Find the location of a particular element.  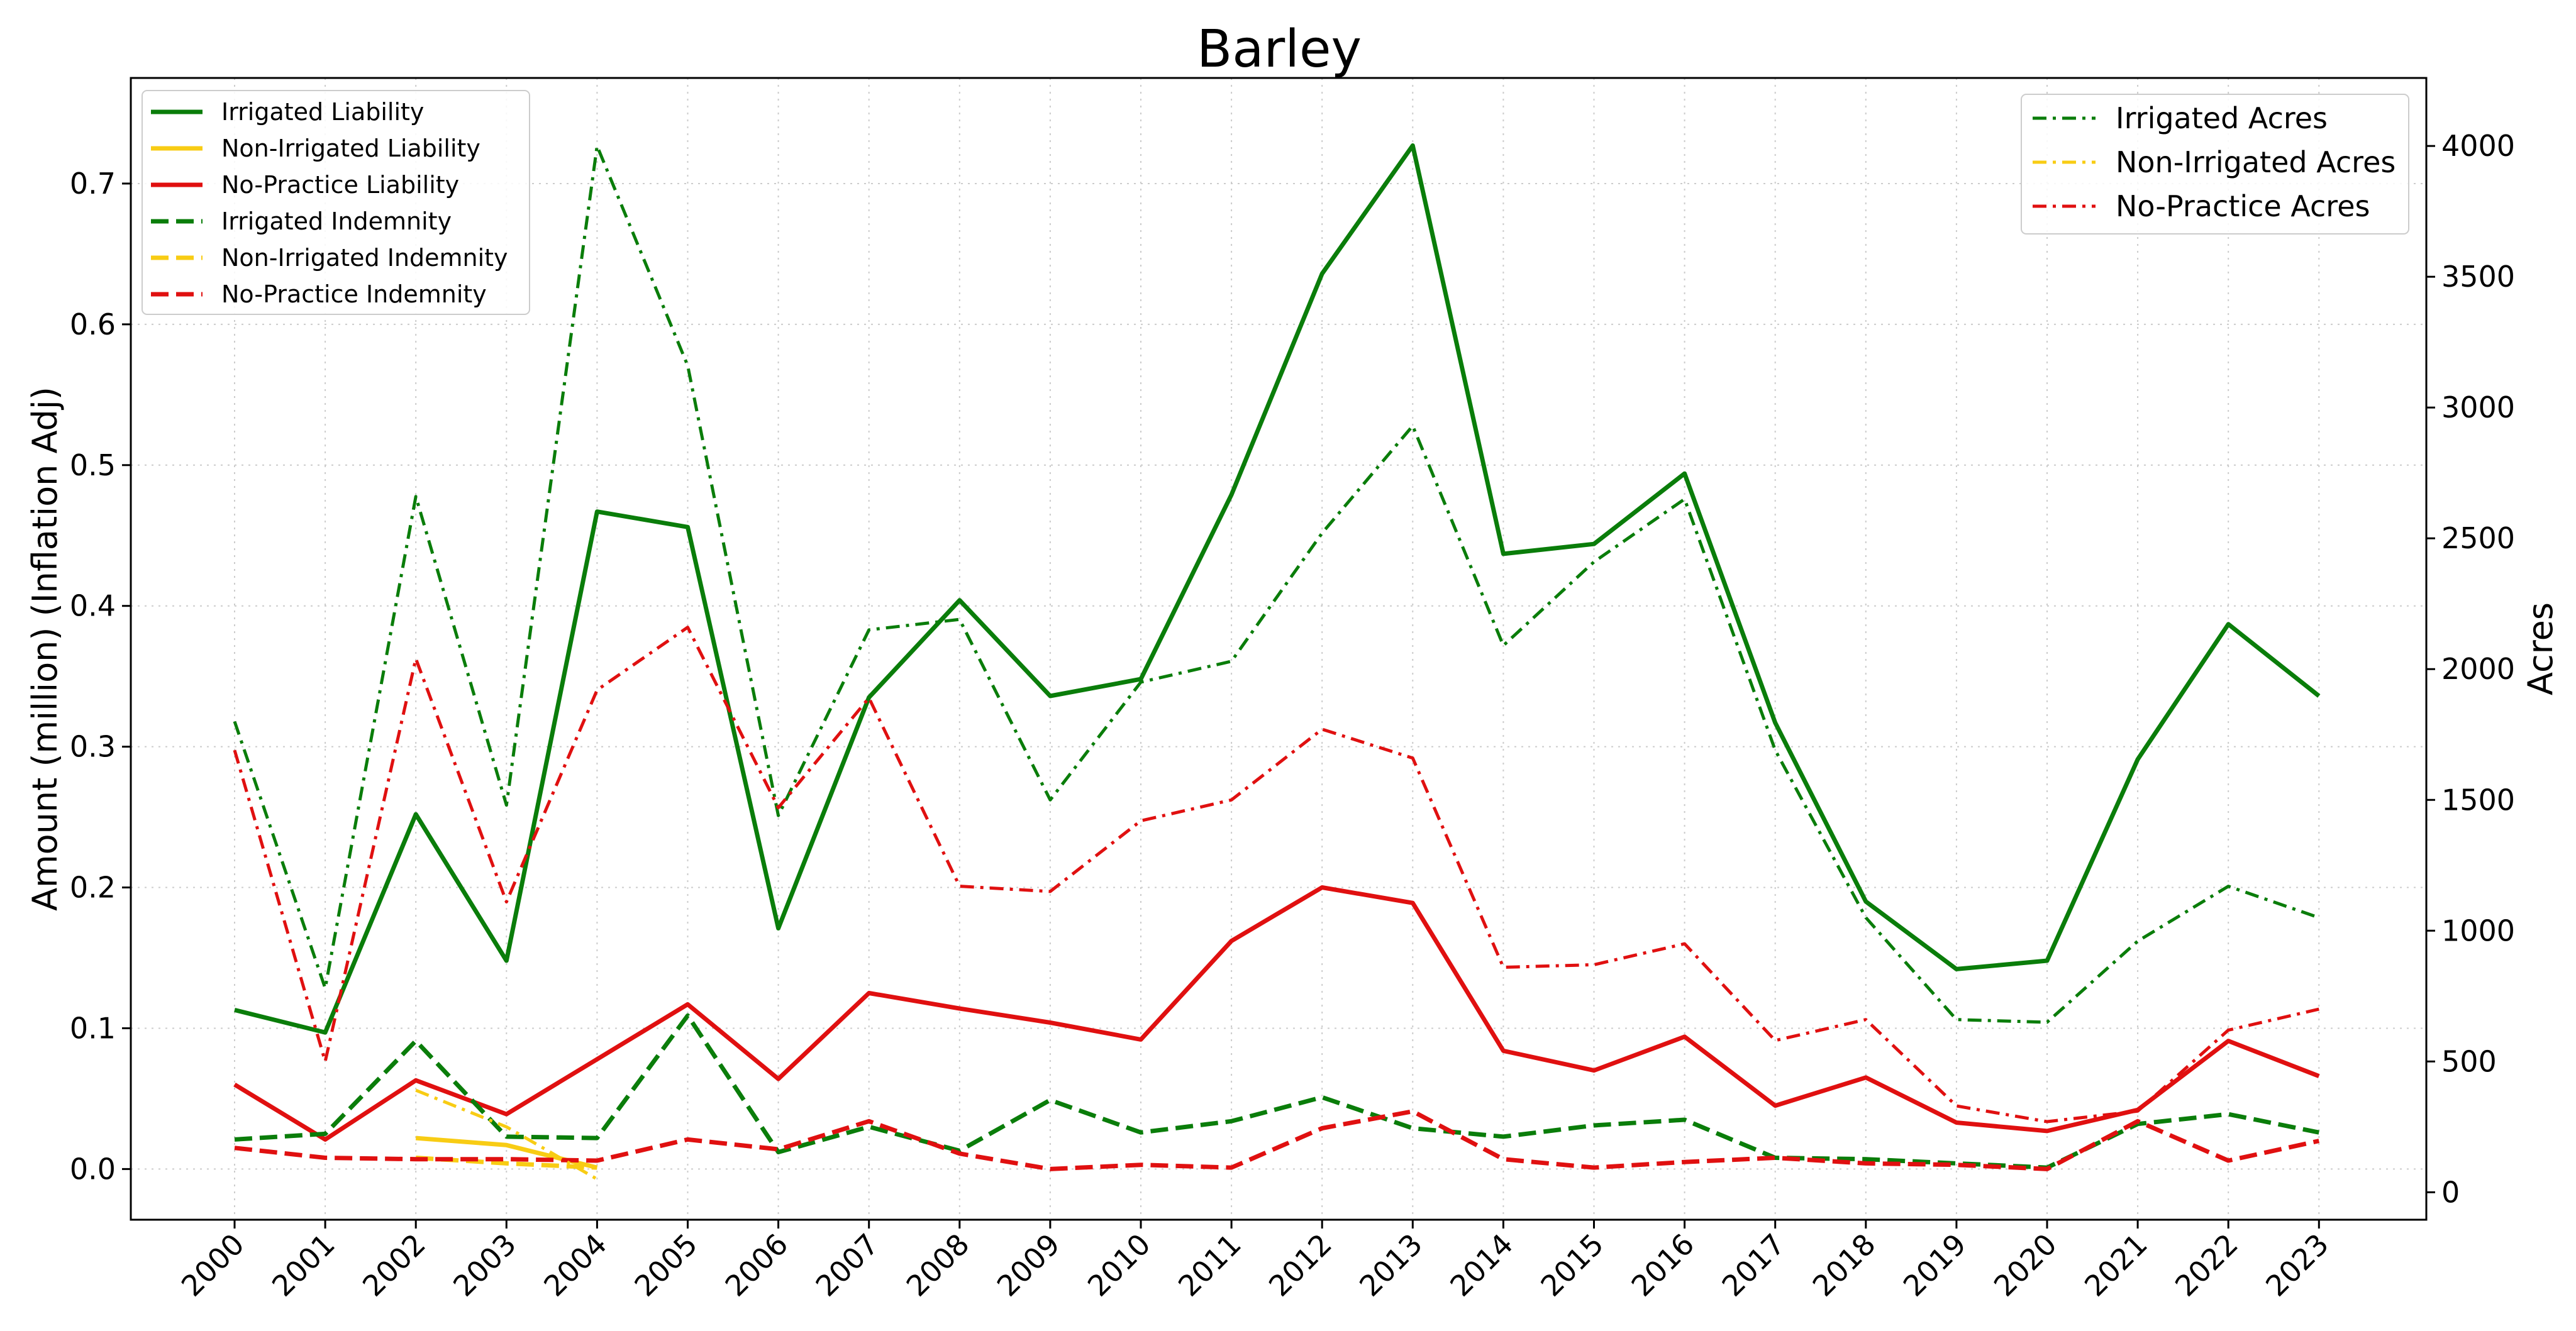

y2-tick-label: 4000 is located at coordinates (2478, 146).